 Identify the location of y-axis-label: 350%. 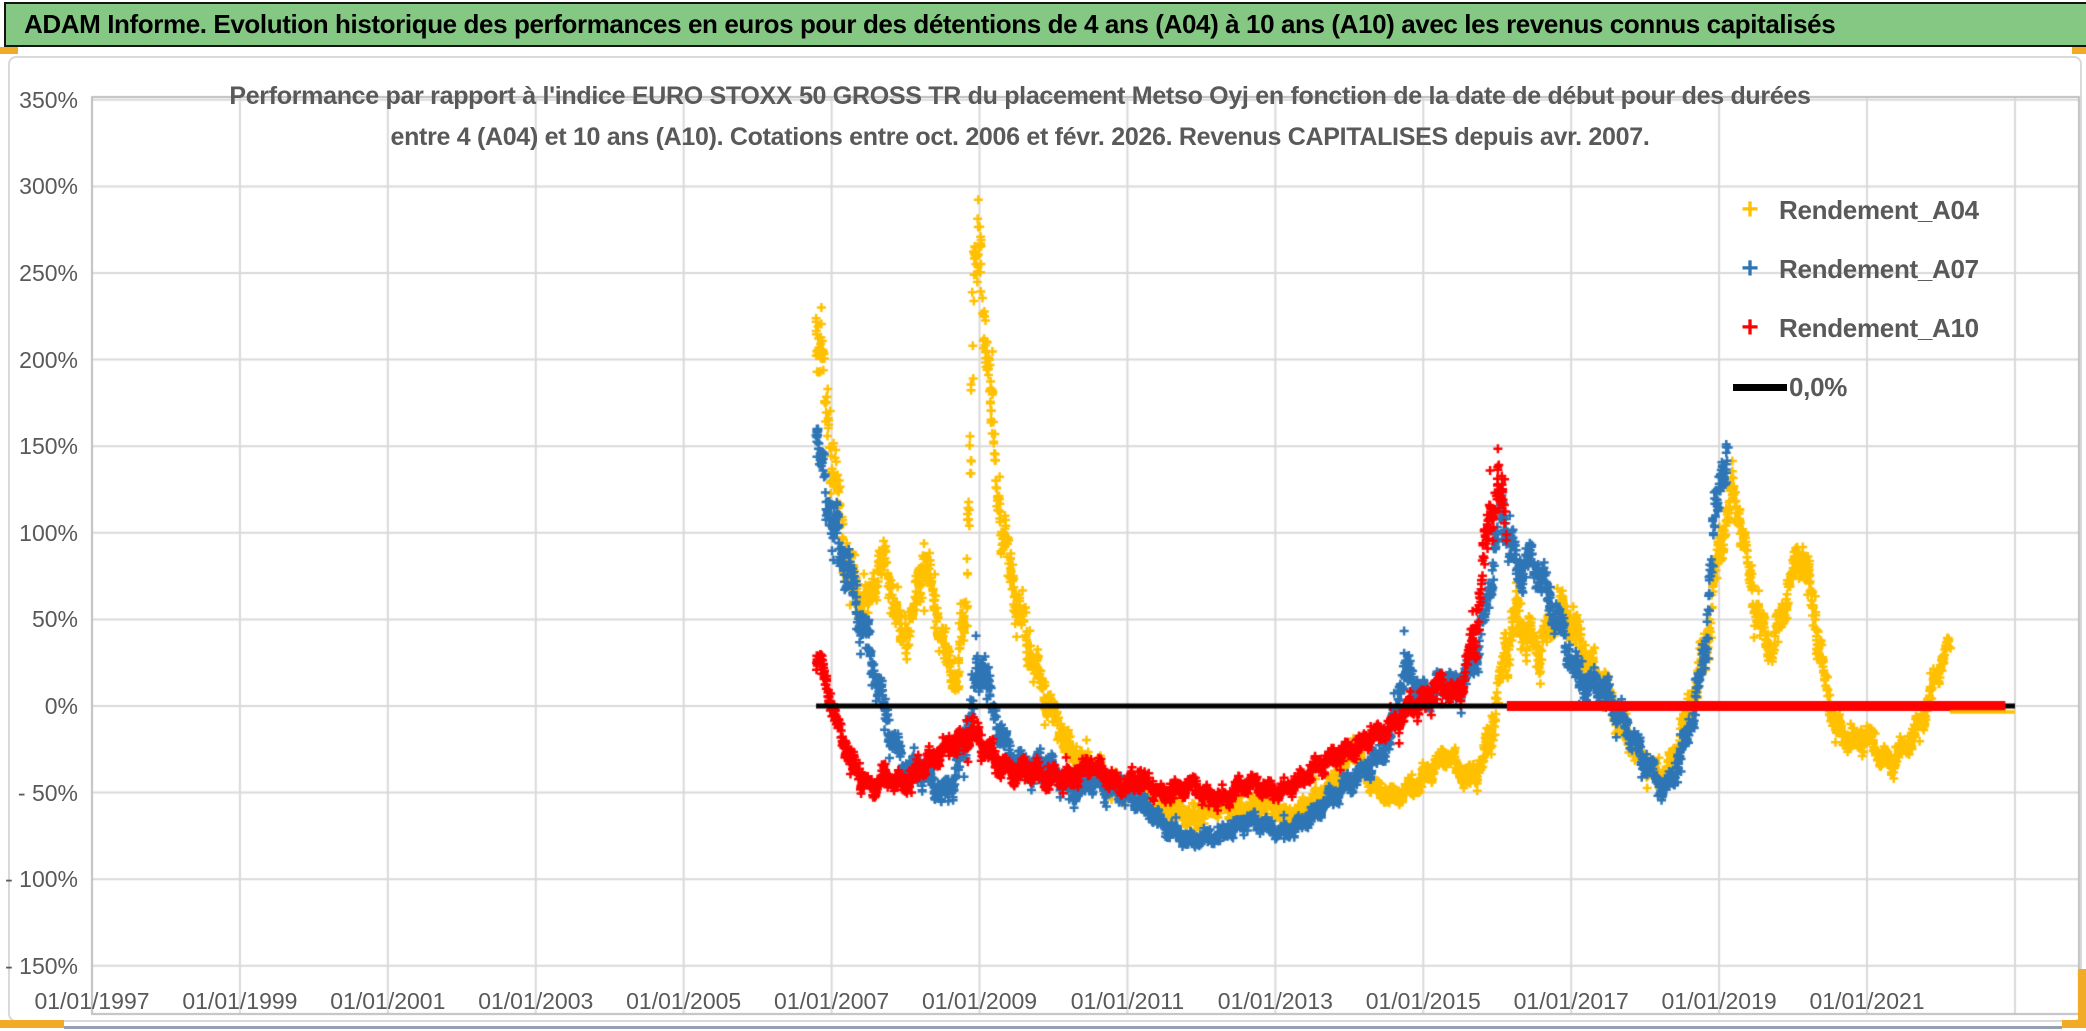
(48, 99).